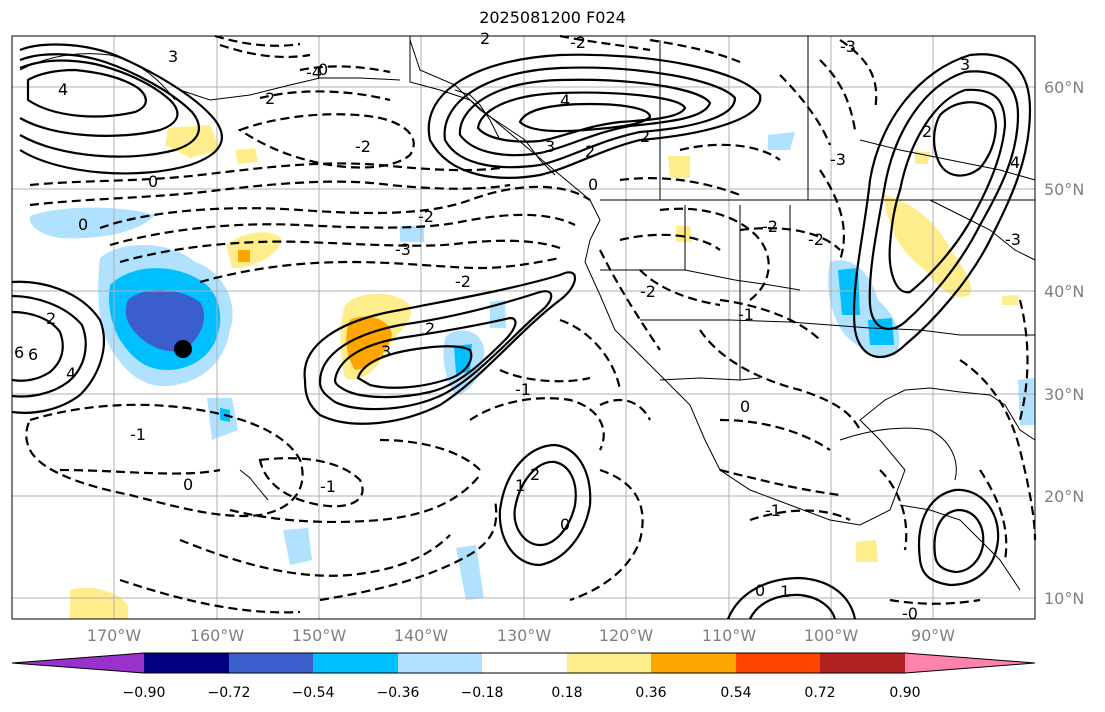 Image resolution: width=1105 pixels, height=712 pixels. I want to click on colorbar-tick-label: −0.90, so click(144, 693).